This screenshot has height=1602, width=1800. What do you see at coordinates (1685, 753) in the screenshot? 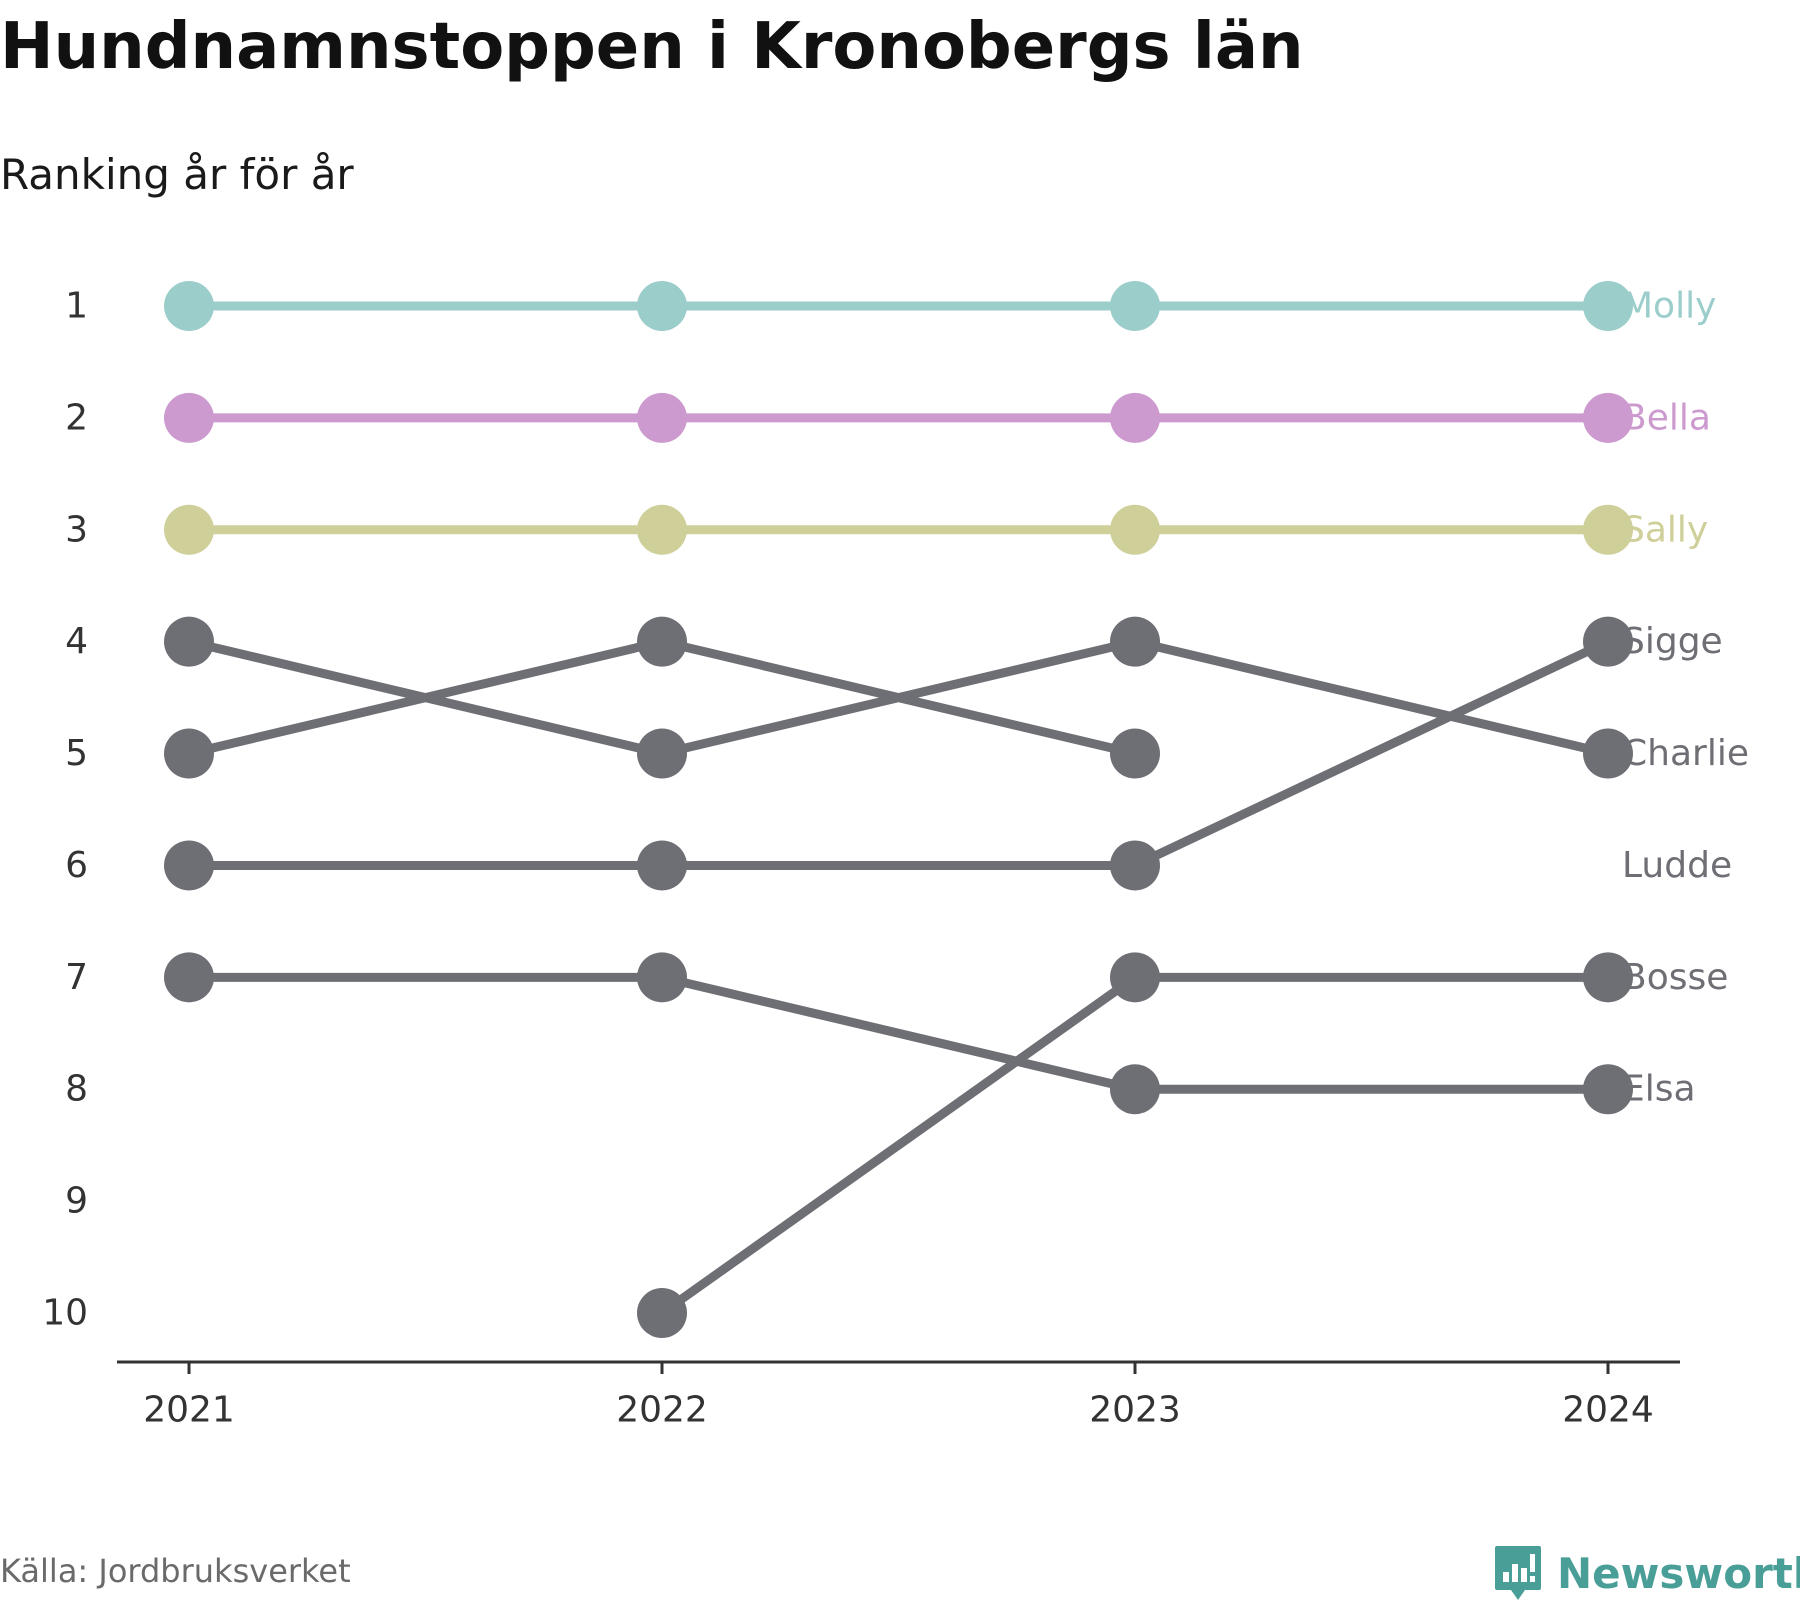
I see `series-label-charlie: Charlie` at bounding box center [1685, 753].